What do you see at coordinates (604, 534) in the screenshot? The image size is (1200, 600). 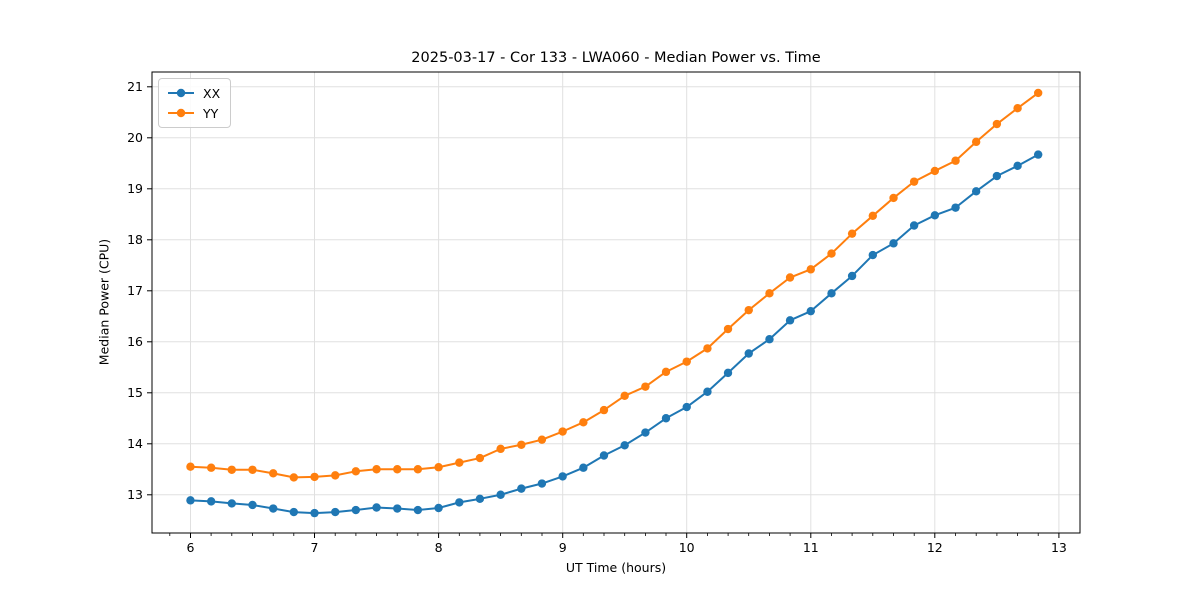 I see `x-minor-ticks` at bounding box center [604, 534].